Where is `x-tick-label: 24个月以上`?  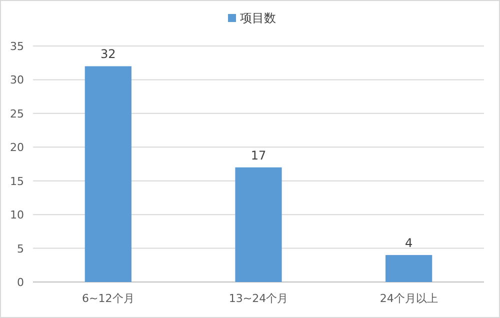
x-tick-label: 24个月以上 is located at coordinates (409, 298).